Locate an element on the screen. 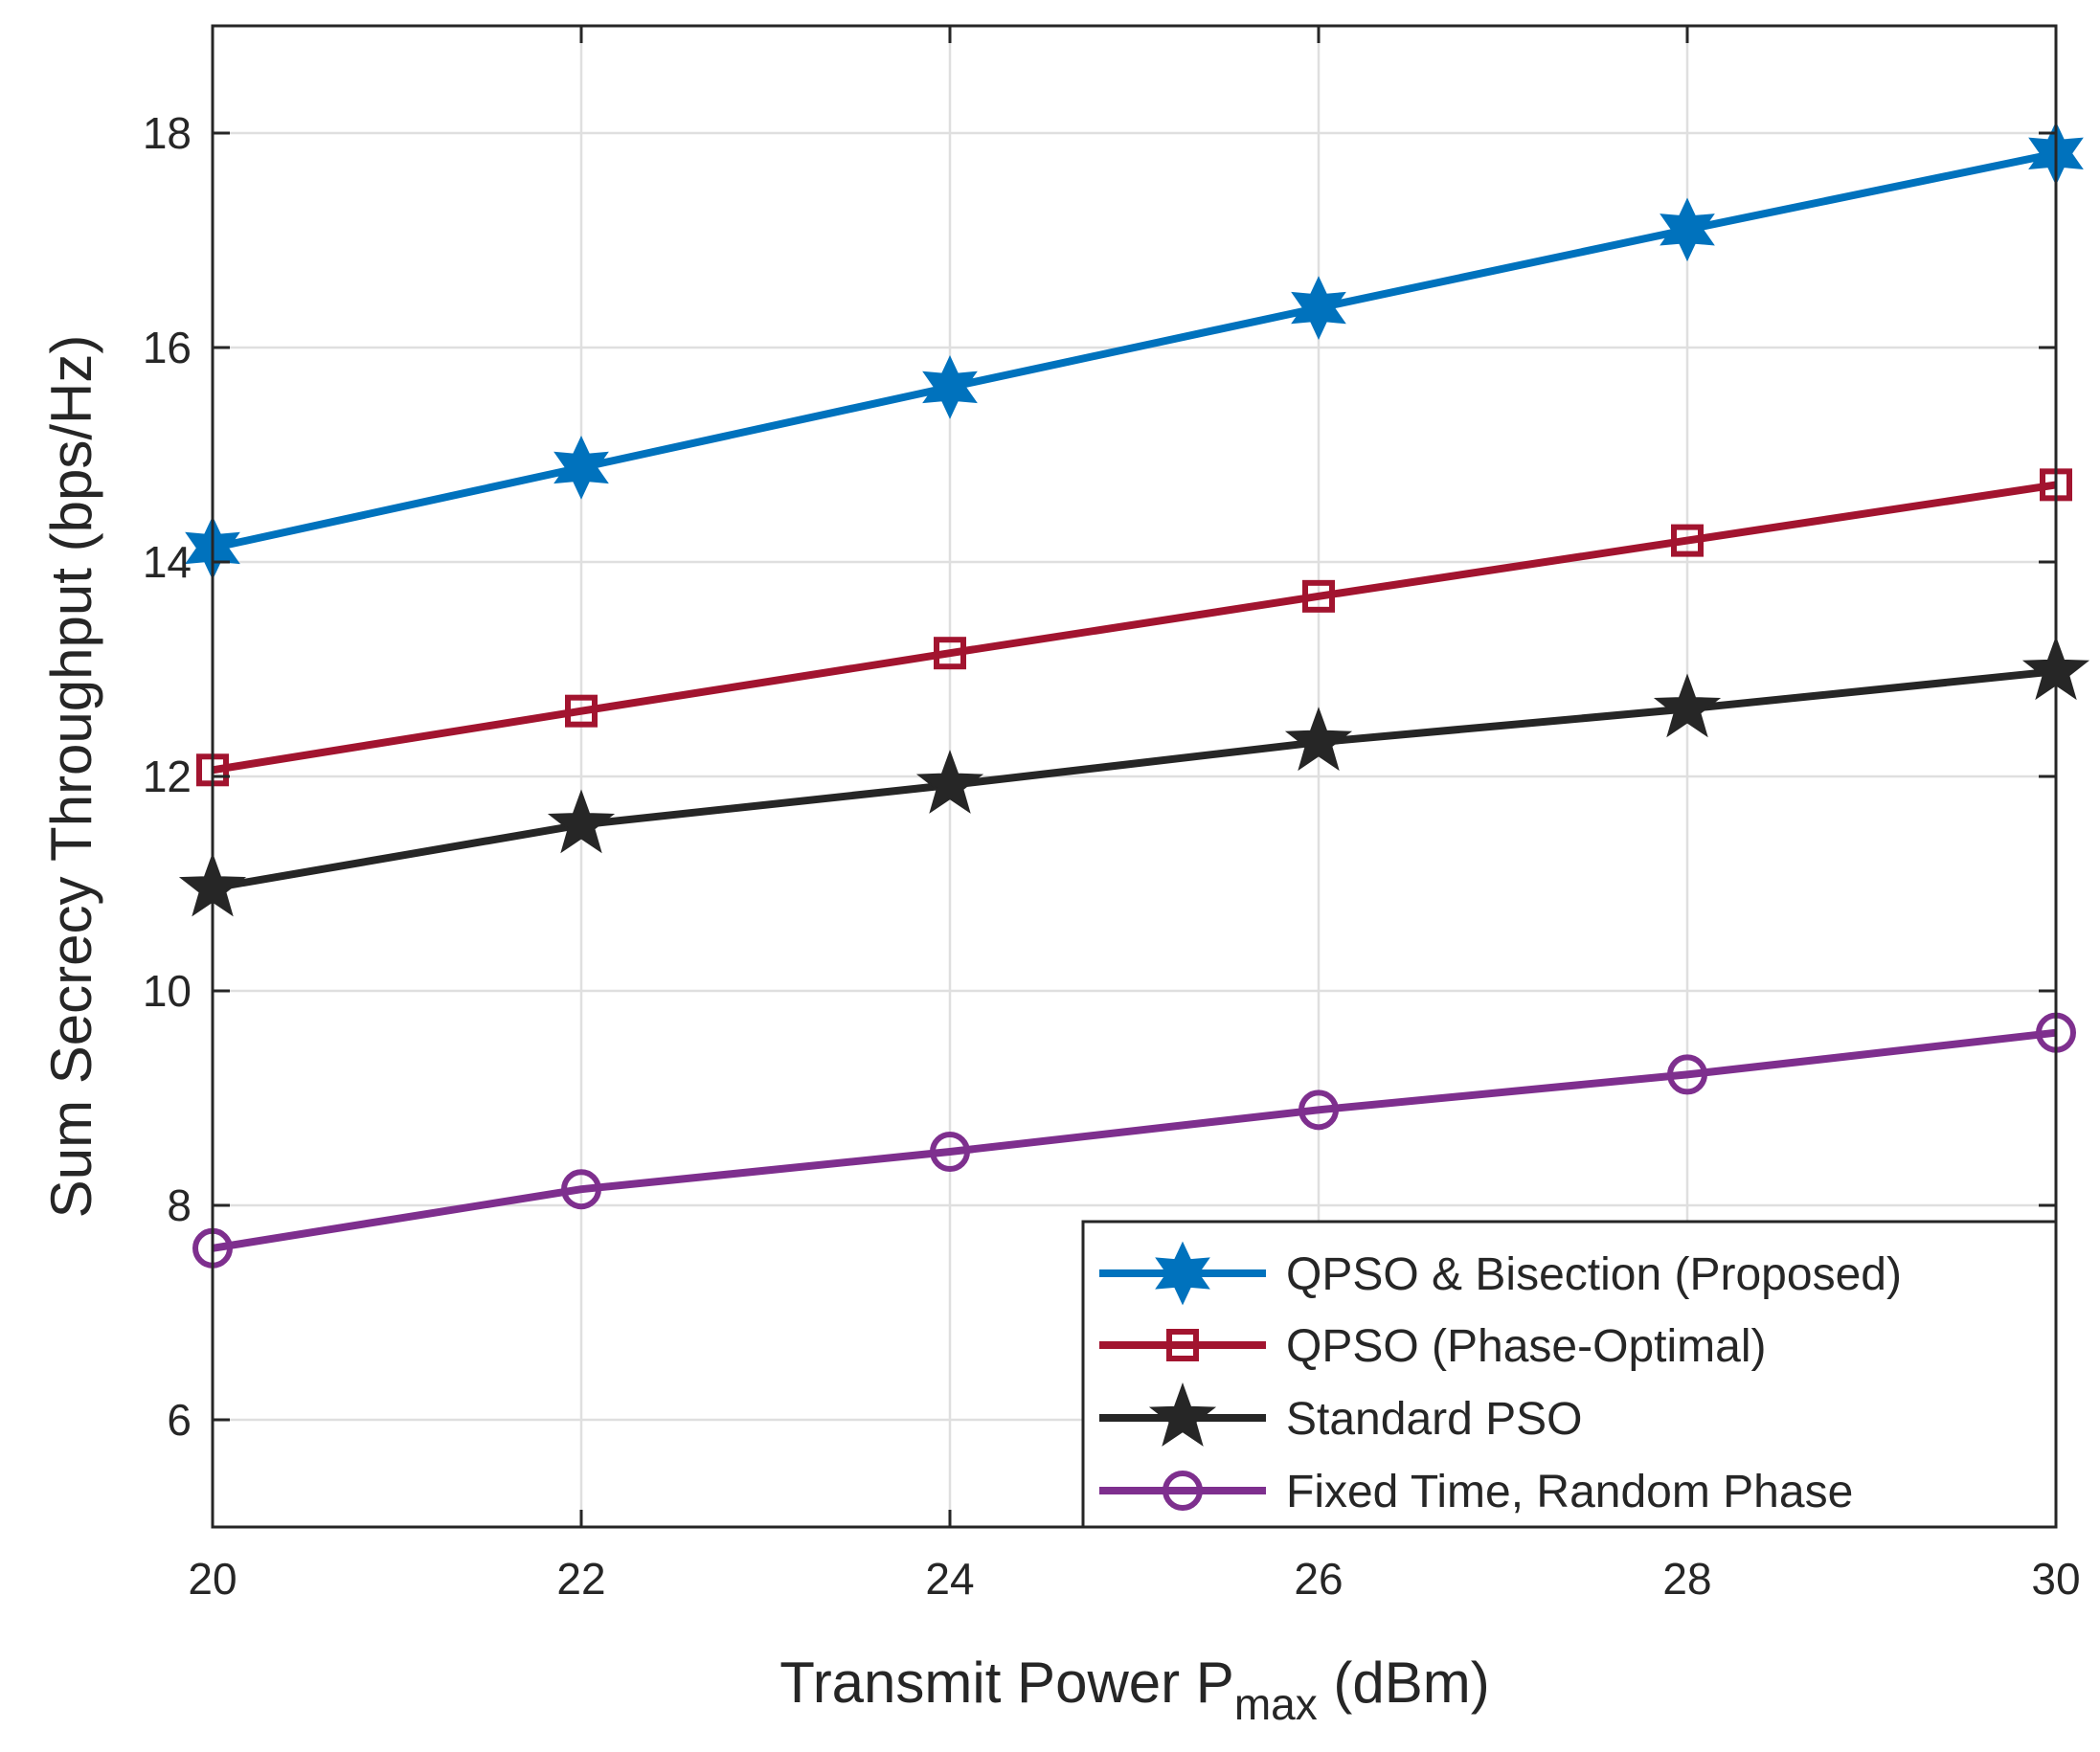 Image resolution: width=2100 pixels, height=1752 pixels. y-tick-label: 16 is located at coordinates (167, 347).